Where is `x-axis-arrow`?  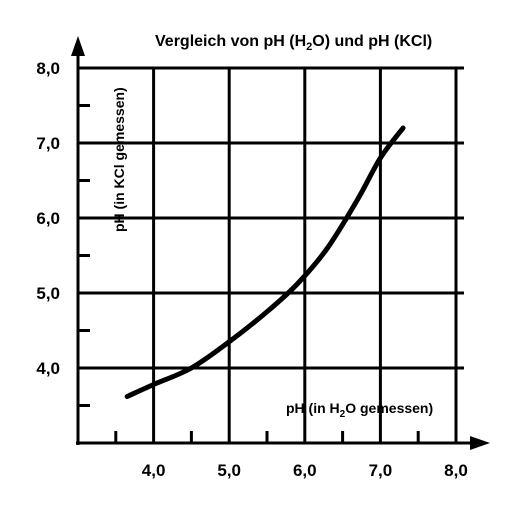
x-axis-arrow is located at coordinates (480, 443).